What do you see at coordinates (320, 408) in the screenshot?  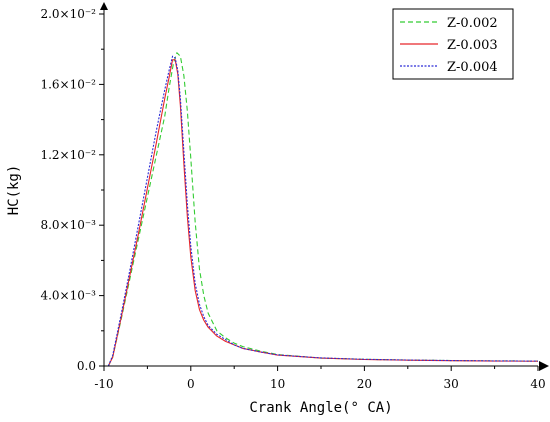 I see `x-axis-title: Crank Angle(° CA)` at bounding box center [320, 408].